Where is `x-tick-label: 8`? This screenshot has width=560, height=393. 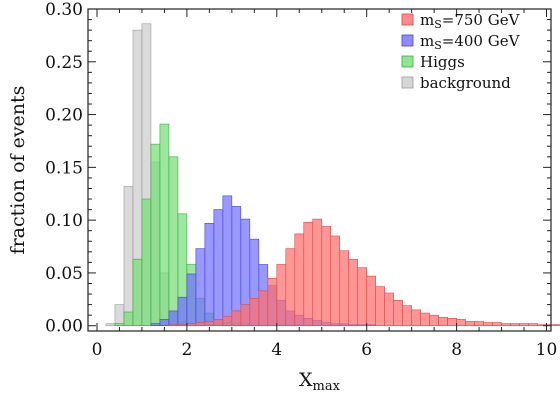
x-tick-label: 8 is located at coordinates (456, 350).